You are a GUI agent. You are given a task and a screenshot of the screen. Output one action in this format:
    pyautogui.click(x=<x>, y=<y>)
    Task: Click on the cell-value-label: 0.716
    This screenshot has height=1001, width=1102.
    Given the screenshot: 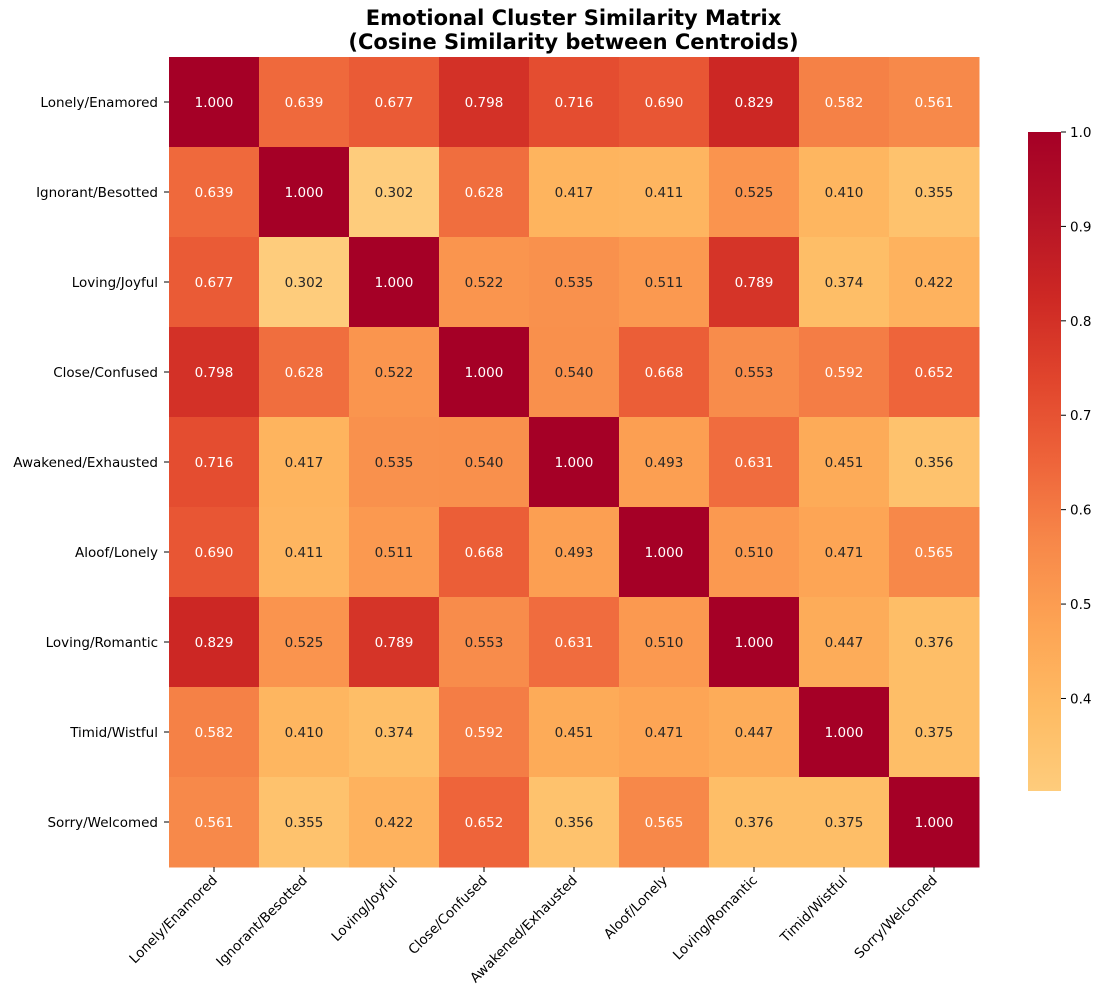 What is the action you would take?
    pyautogui.click(x=214, y=463)
    